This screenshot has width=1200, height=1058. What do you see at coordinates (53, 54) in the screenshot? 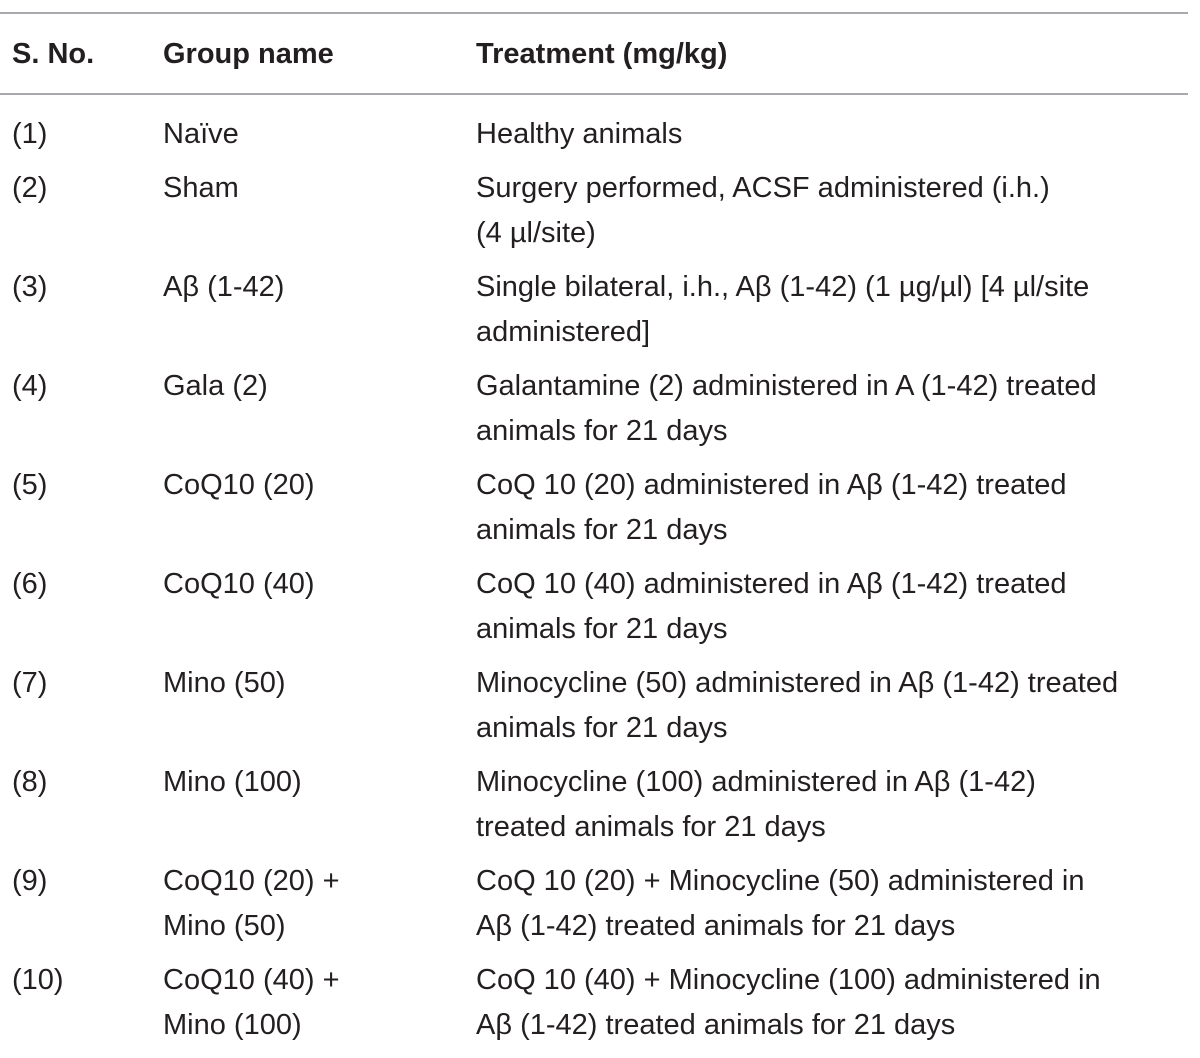
I see `header-sno: S. No.` at bounding box center [53, 54].